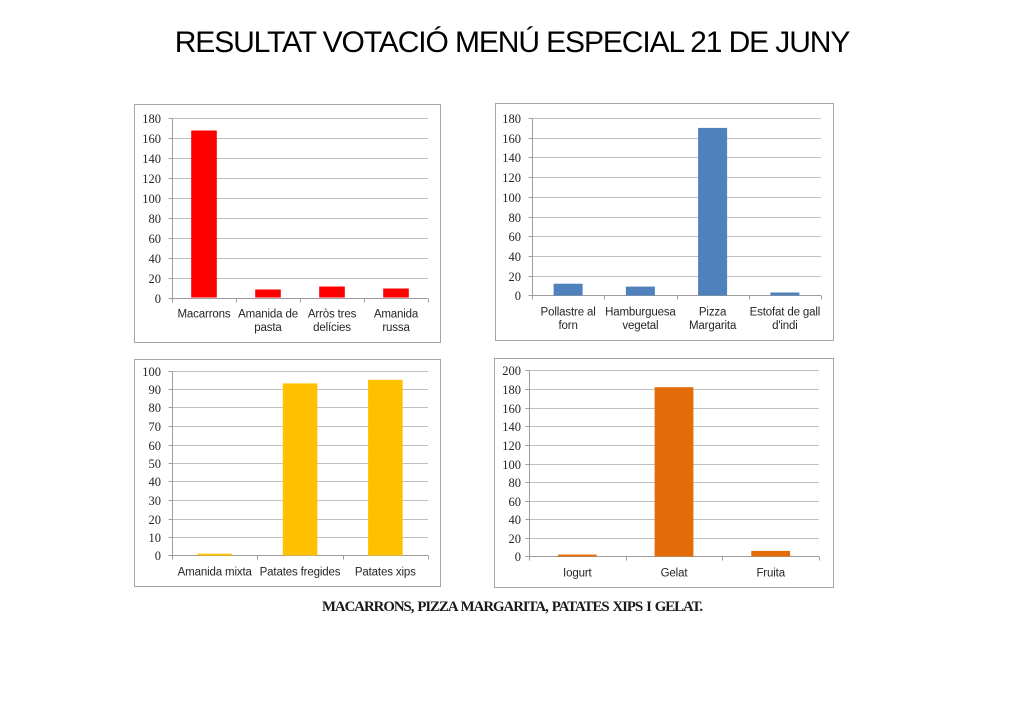 This screenshot has width=1024, height=724. What do you see at coordinates (577, 574) in the screenshot?
I see `svg-text: Iogurt` at bounding box center [577, 574].